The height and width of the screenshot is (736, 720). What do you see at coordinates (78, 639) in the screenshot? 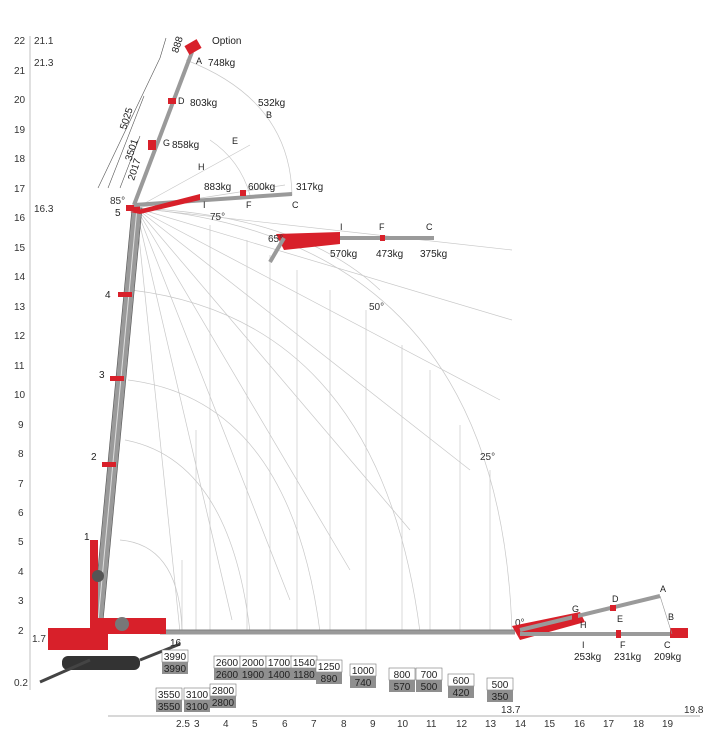
I see `counterweight` at bounding box center [78, 639].